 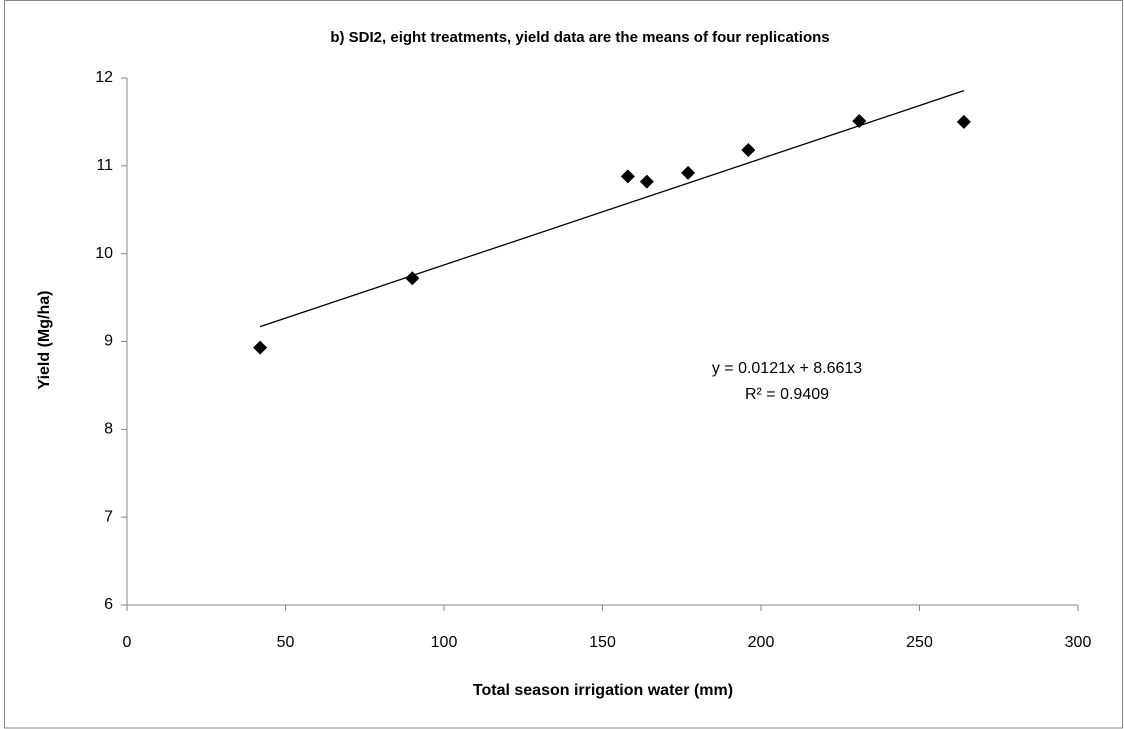 What do you see at coordinates (108, 516) in the screenshot?
I see `y-tick-label: 7` at bounding box center [108, 516].